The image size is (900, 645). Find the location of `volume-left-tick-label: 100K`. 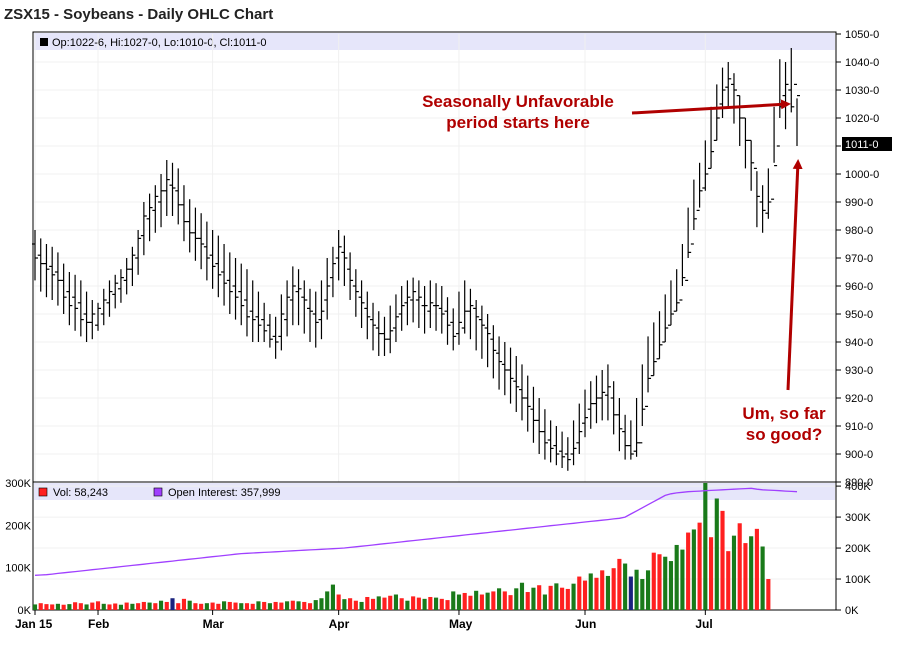

volume-left-tick-label: 100K is located at coordinates (18, 569).